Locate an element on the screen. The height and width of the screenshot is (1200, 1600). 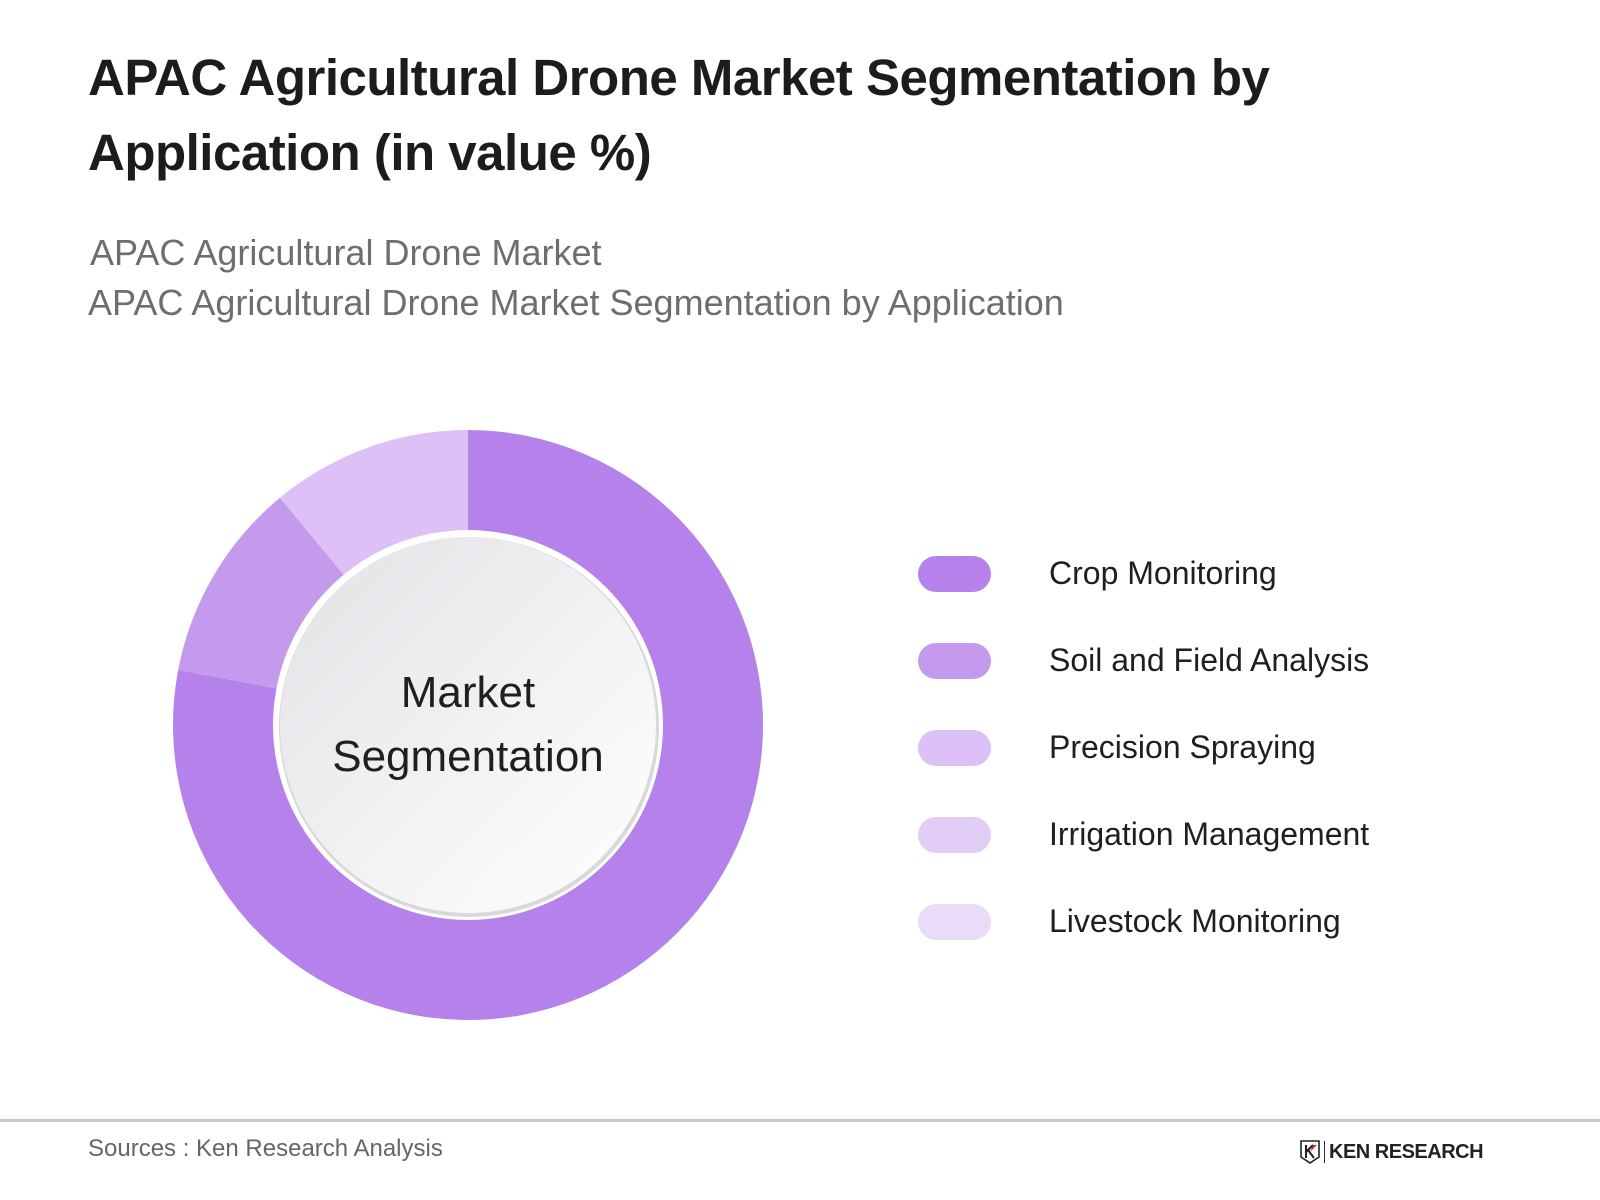
legend-label: Irrigation Management is located at coordinates (1209, 834).